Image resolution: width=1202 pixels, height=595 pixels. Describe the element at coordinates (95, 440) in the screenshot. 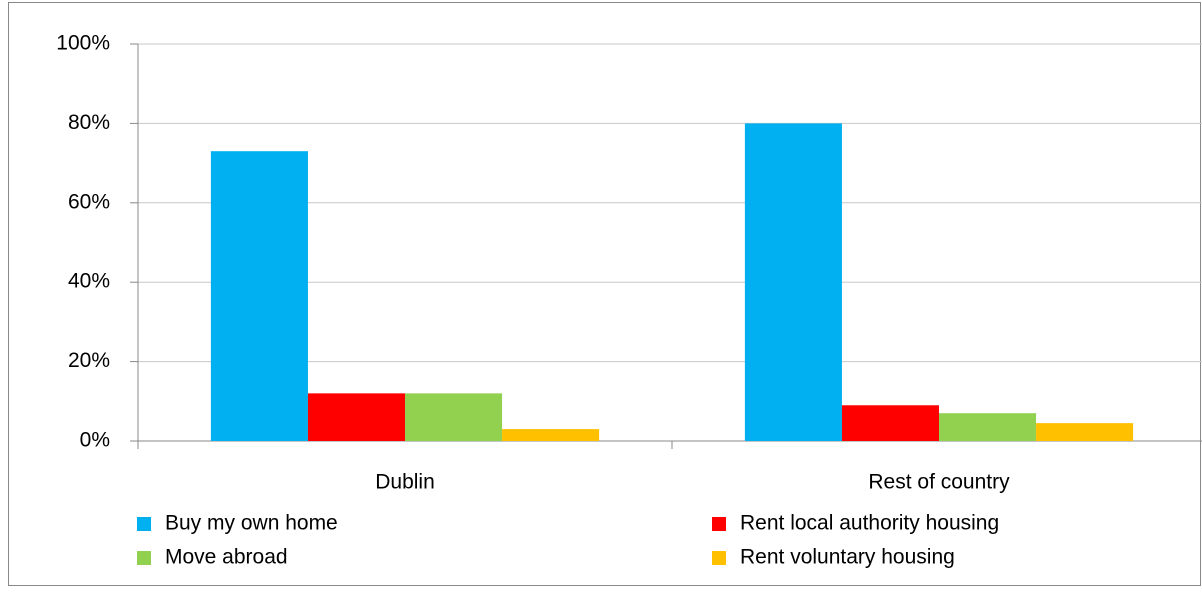

I see `y-tick-label: 0%` at that location.